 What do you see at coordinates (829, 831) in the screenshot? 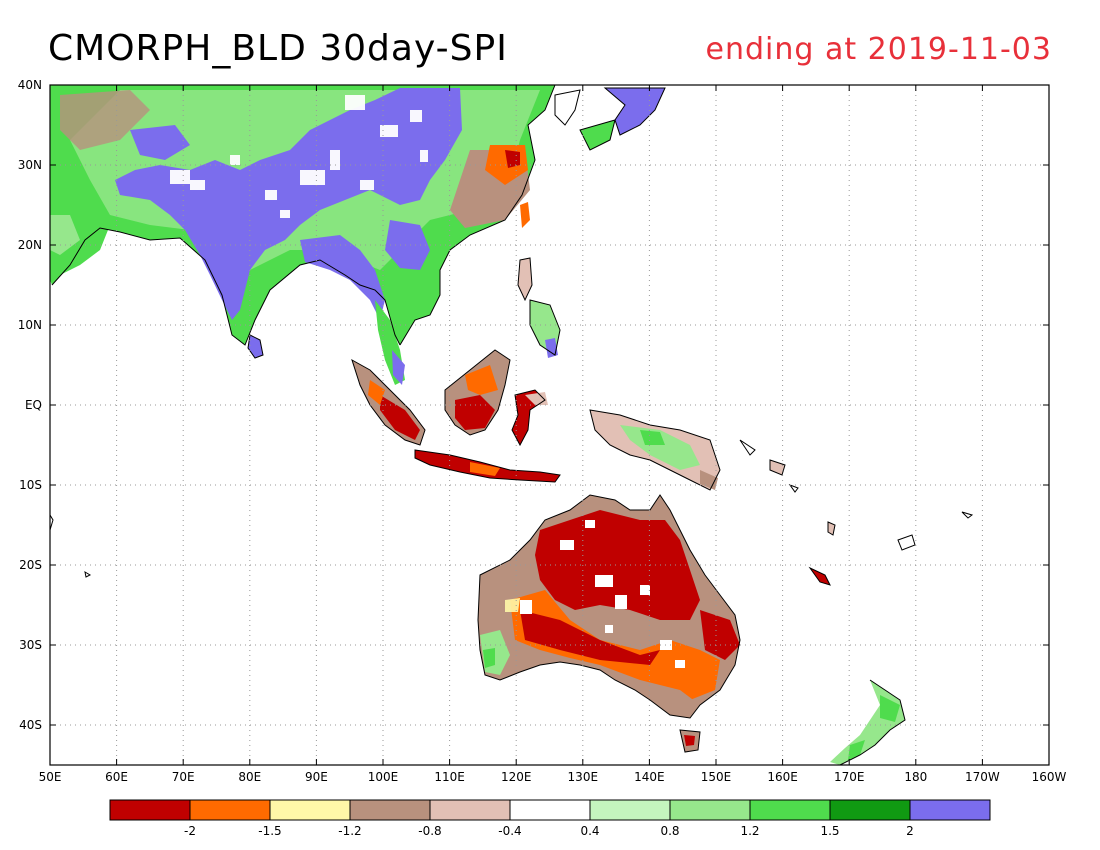
I see `colorbar-label: 1.5` at bounding box center [829, 831].